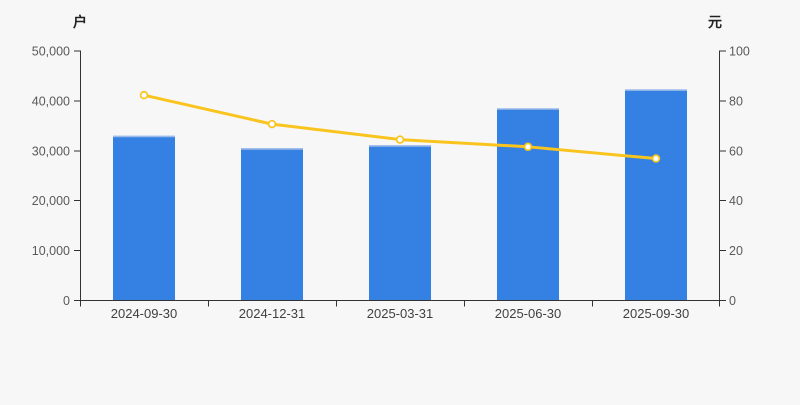 This screenshot has width=800, height=405. What do you see at coordinates (66, 301) in the screenshot?
I see `left-axis-tick-label: 0` at bounding box center [66, 301].